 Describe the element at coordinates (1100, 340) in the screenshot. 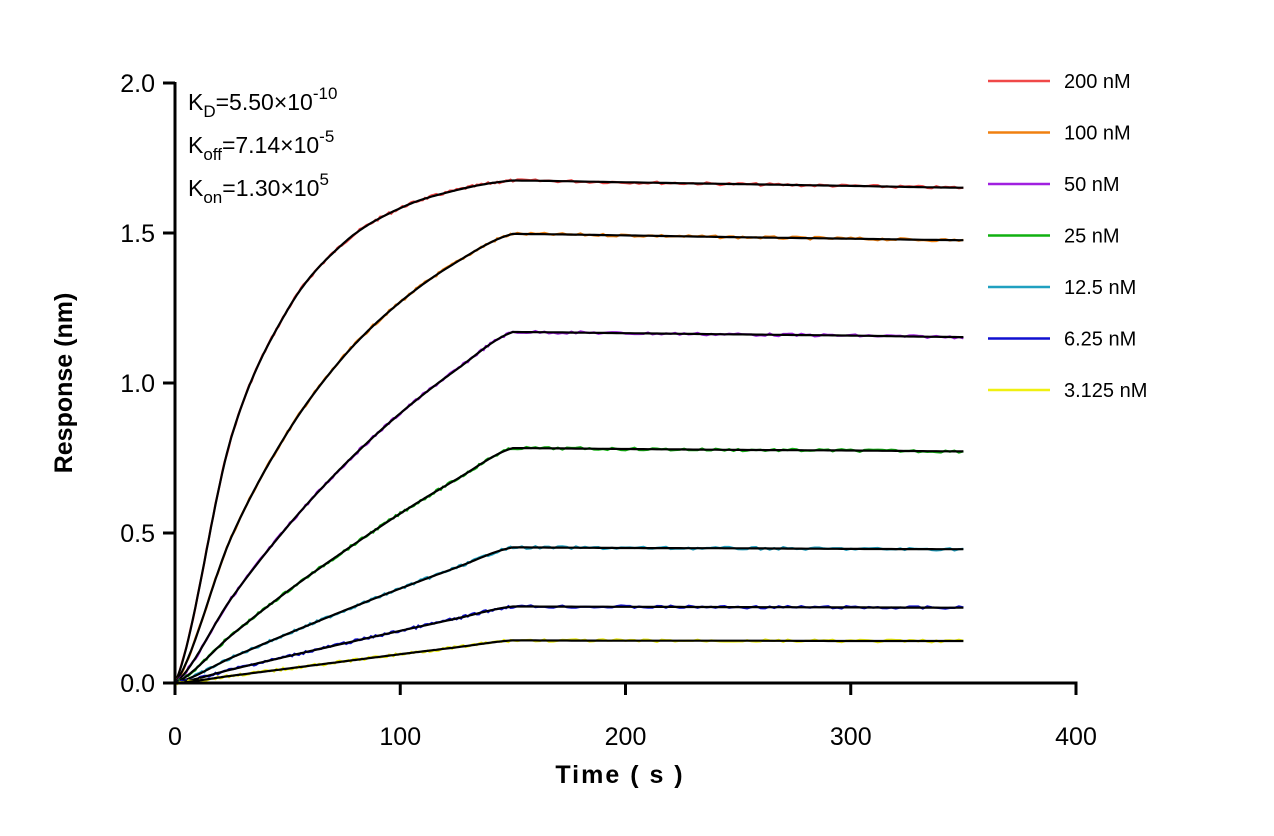

I see `legend-label: 6.25 nM` at that location.